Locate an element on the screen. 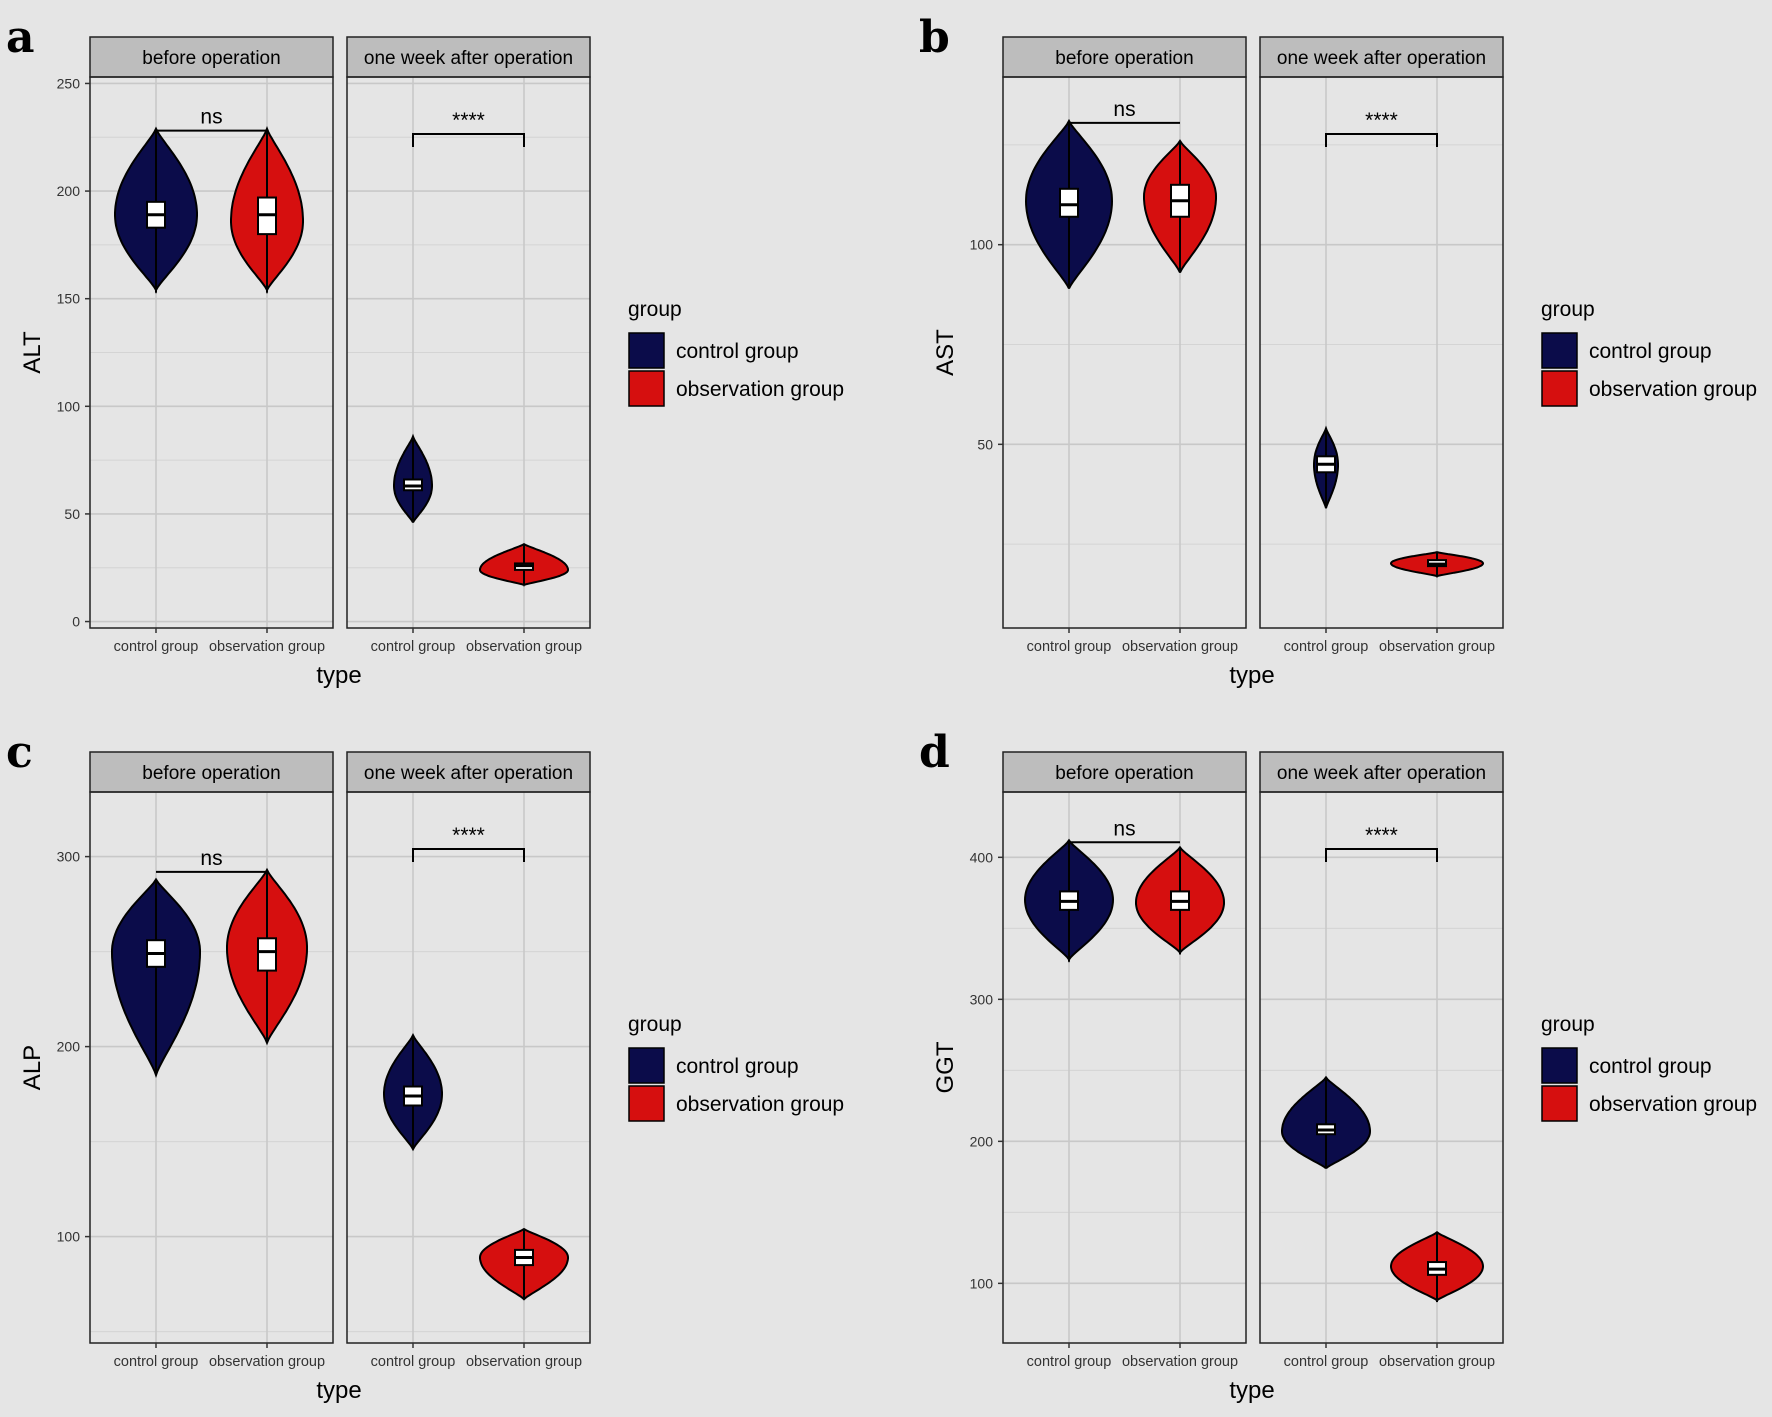 The width and height of the screenshot is (1772, 1417). y-axis-title: GGT is located at coordinates (945, 1067).